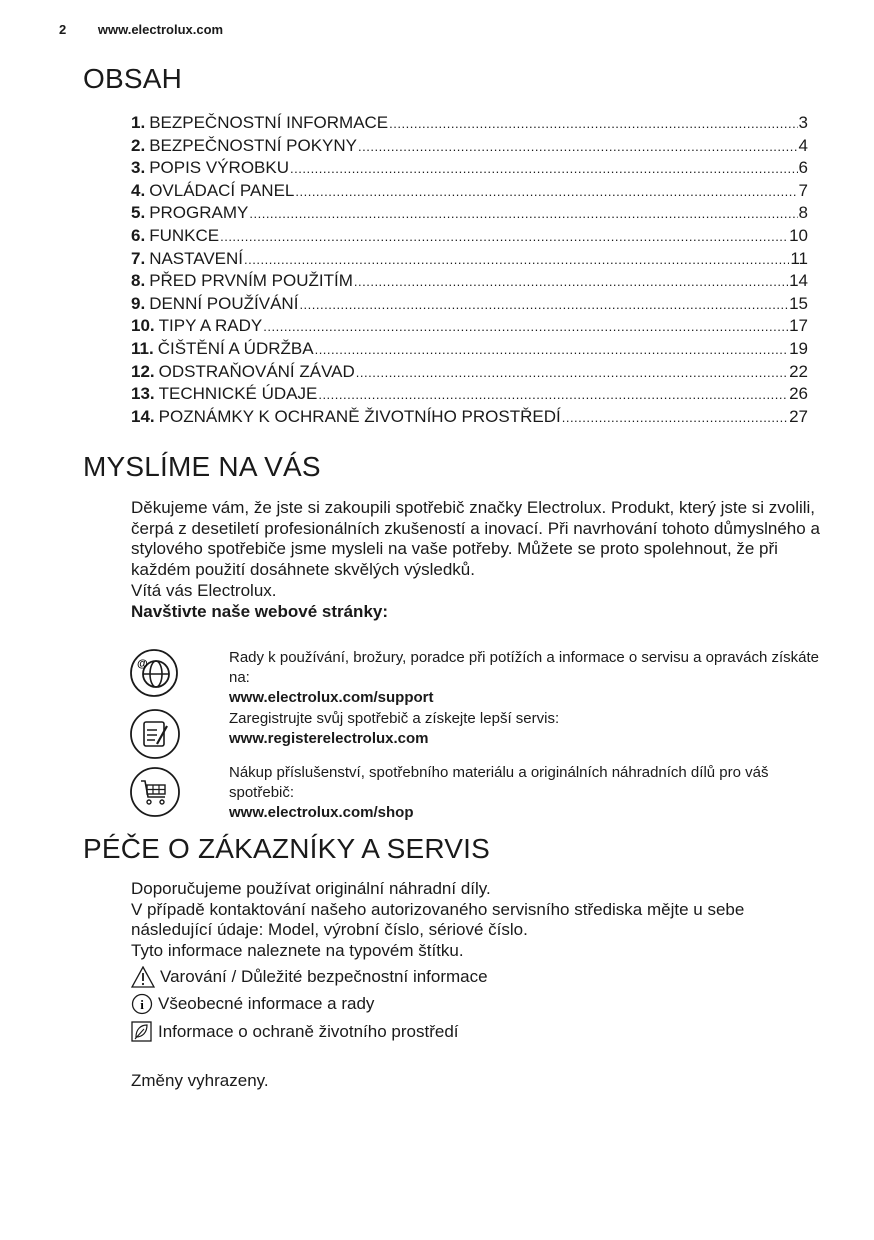 The width and height of the screenshot is (874, 1240). Describe the element at coordinates (803, 213) in the screenshot. I see `toc-page: 8` at that location.